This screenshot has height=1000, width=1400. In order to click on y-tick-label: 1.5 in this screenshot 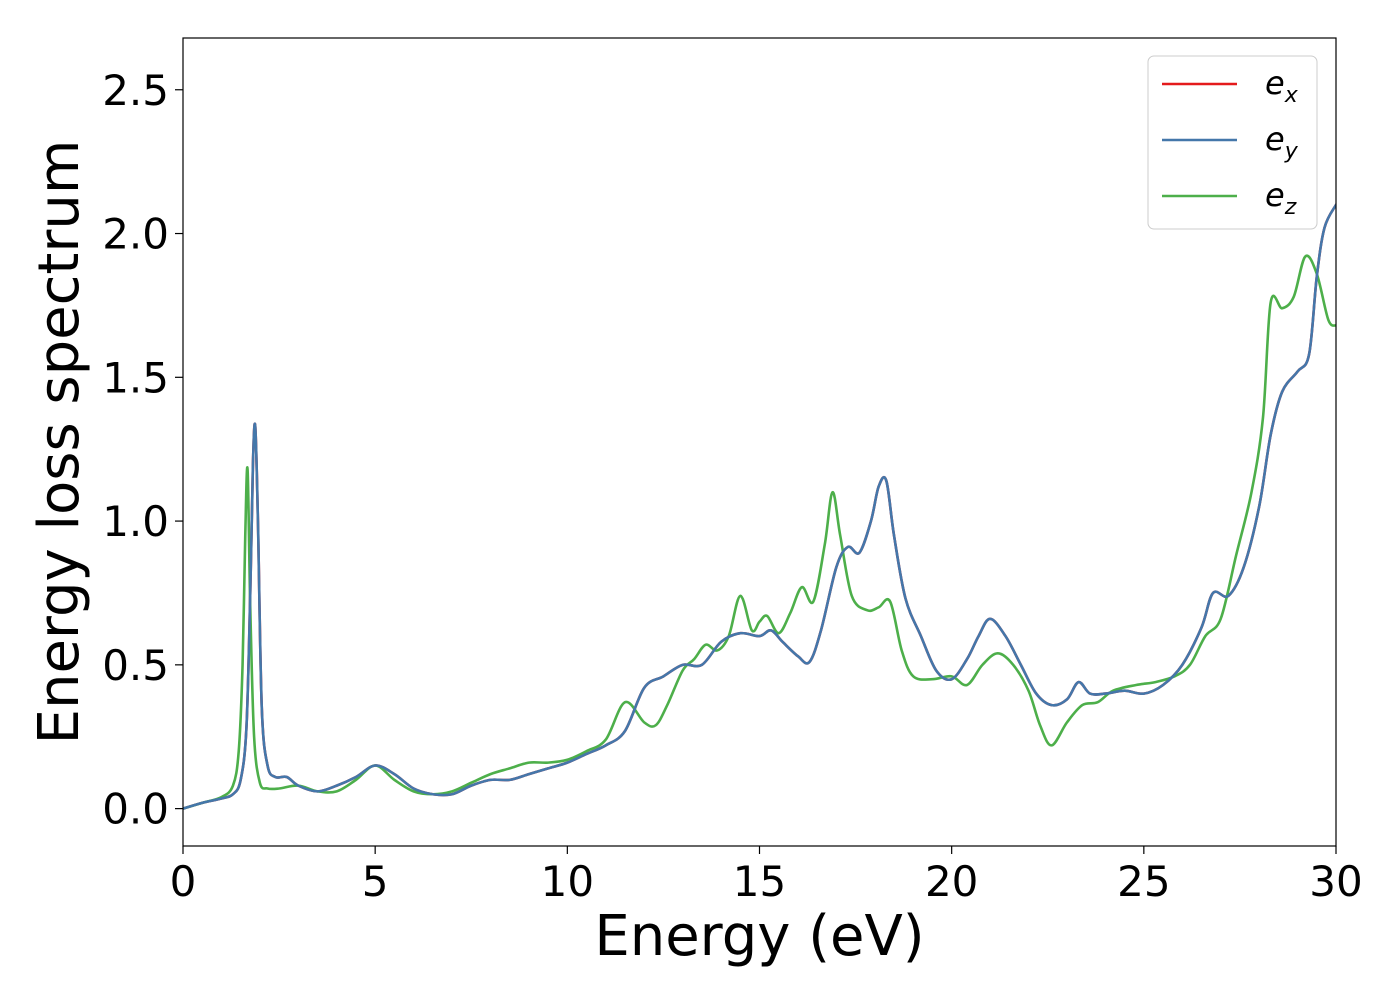, I will do `click(135, 377)`.